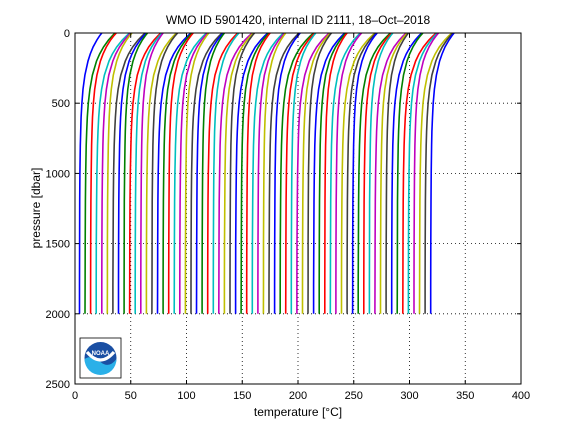 The image size is (576, 437). I want to click on y-tick-label: 500, so click(61, 104).